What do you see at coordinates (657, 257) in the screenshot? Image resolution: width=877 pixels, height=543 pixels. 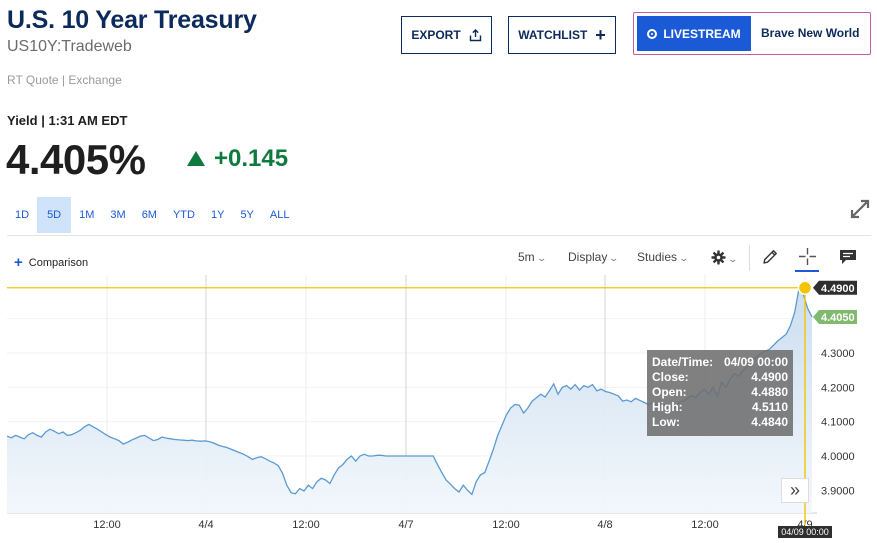 I see `studies-label: Studies` at bounding box center [657, 257].